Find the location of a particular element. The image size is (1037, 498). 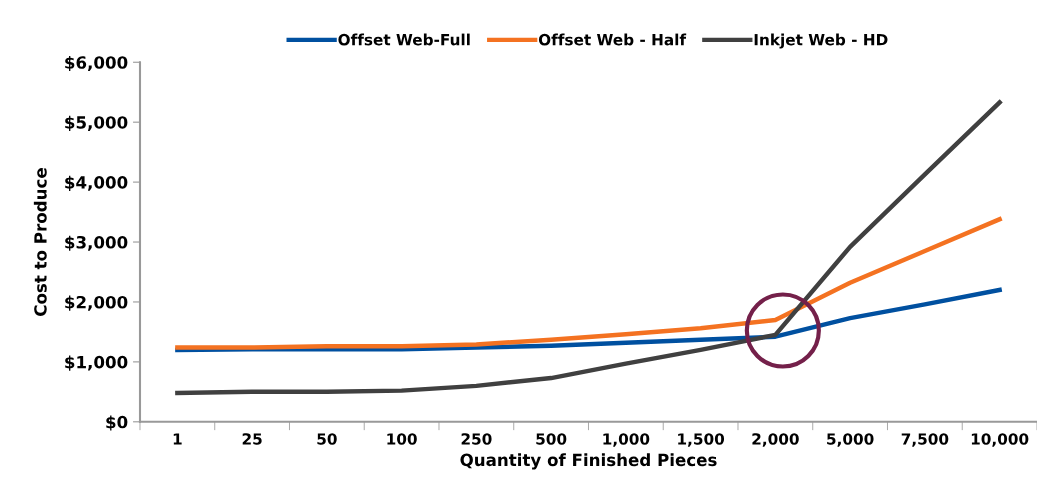

y-tick-label: $6,000 is located at coordinates (96, 63).